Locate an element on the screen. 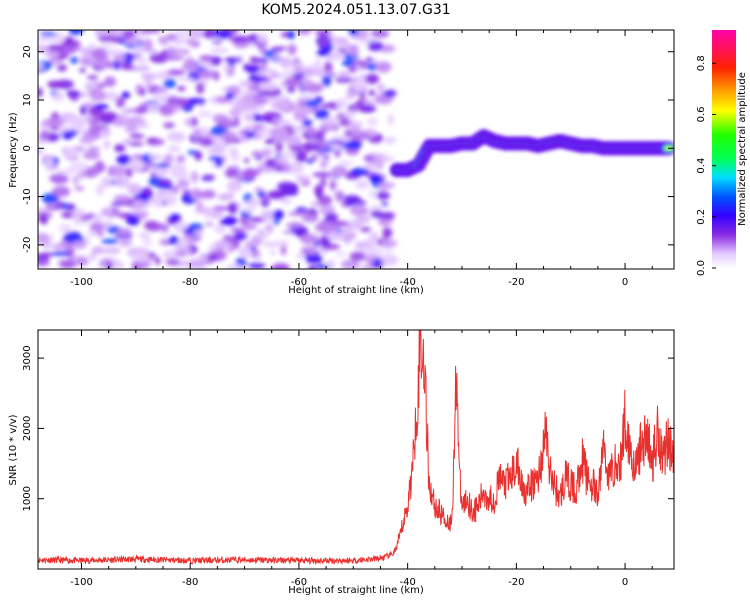  y-tick-label: 1000 is located at coordinates (27, 498).